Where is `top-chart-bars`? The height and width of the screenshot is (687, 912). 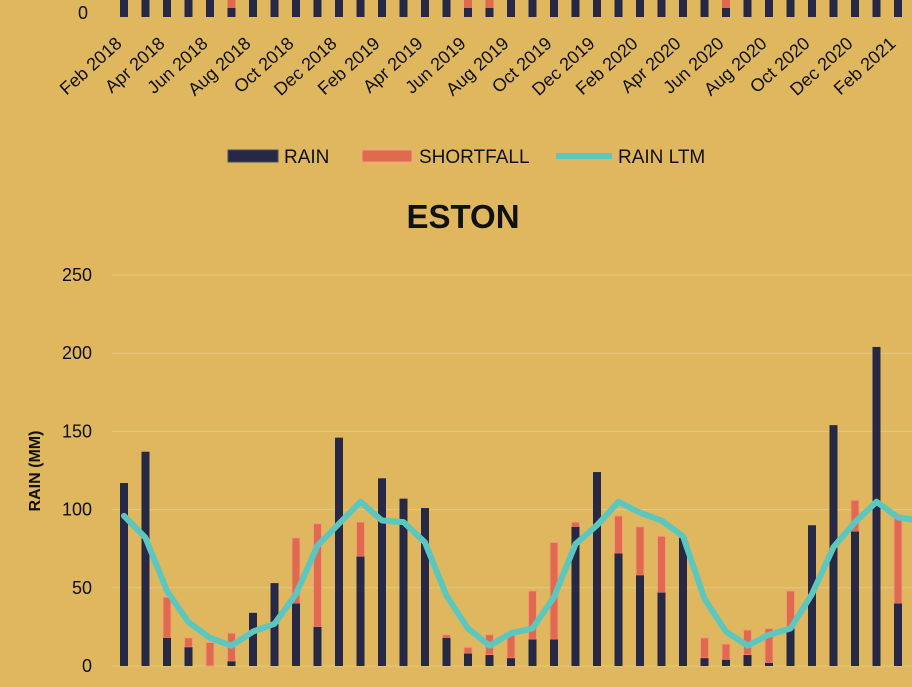
top-chart-bars is located at coordinates (511, 8).